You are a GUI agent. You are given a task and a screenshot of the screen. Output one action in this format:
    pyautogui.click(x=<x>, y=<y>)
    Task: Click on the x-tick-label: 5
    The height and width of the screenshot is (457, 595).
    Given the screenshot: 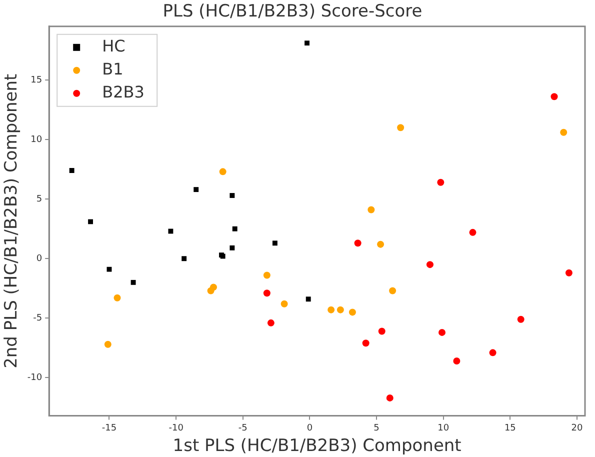 What is the action you would take?
    pyautogui.click(x=377, y=429)
    